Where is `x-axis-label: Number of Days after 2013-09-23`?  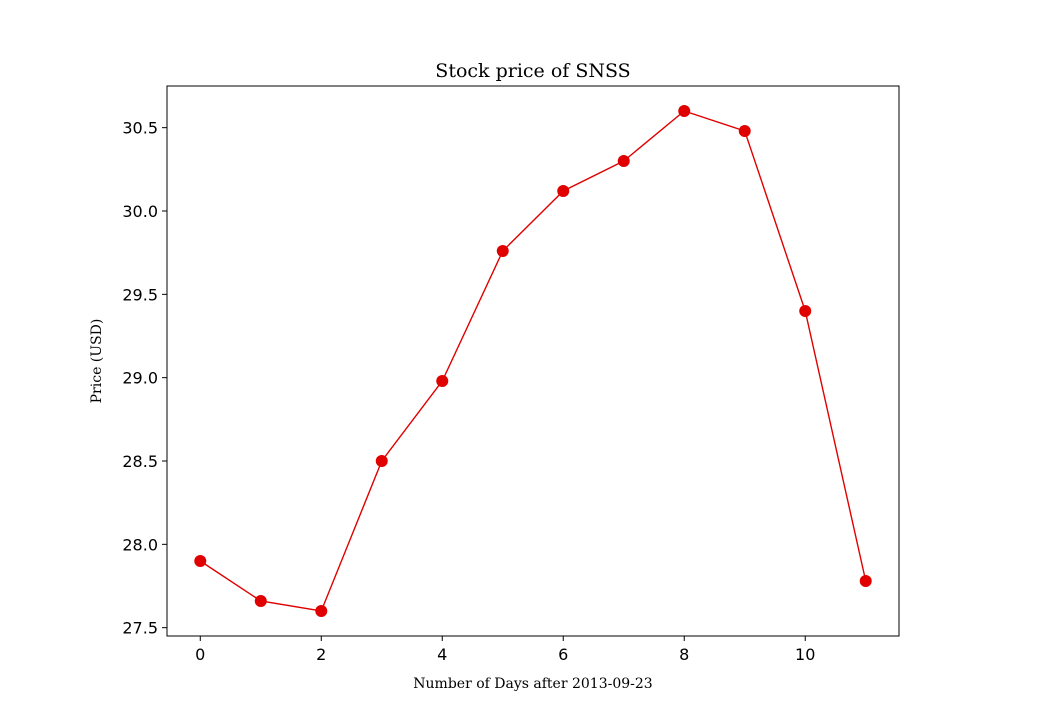
x-axis-label: Number of Days after 2013-09-23 is located at coordinates (532, 684).